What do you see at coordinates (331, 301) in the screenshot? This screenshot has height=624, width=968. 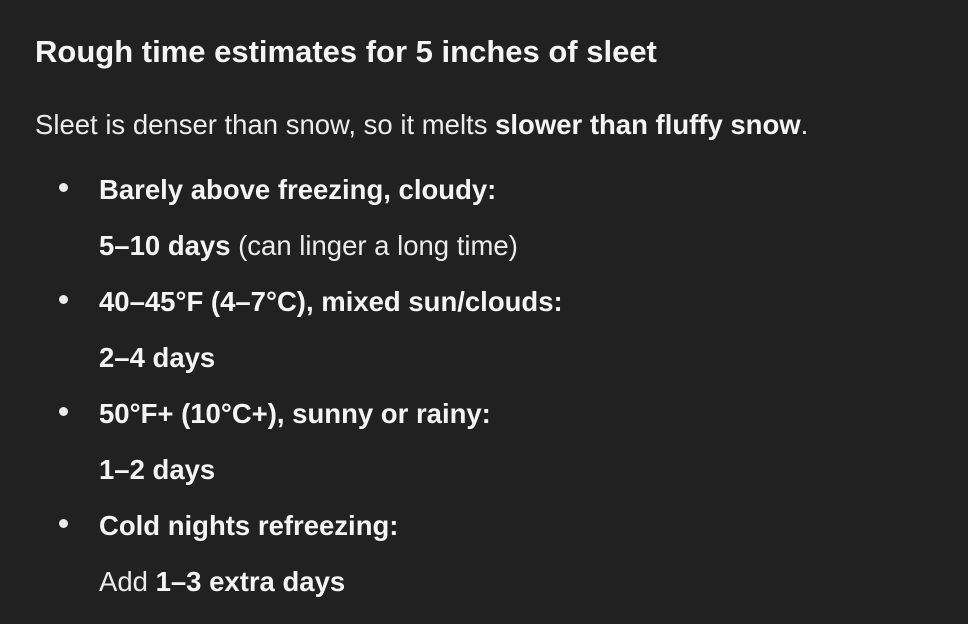 I see `item-heading: 40–45°F (4–7°C), mixed sun/clouds:` at bounding box center [331, 301].